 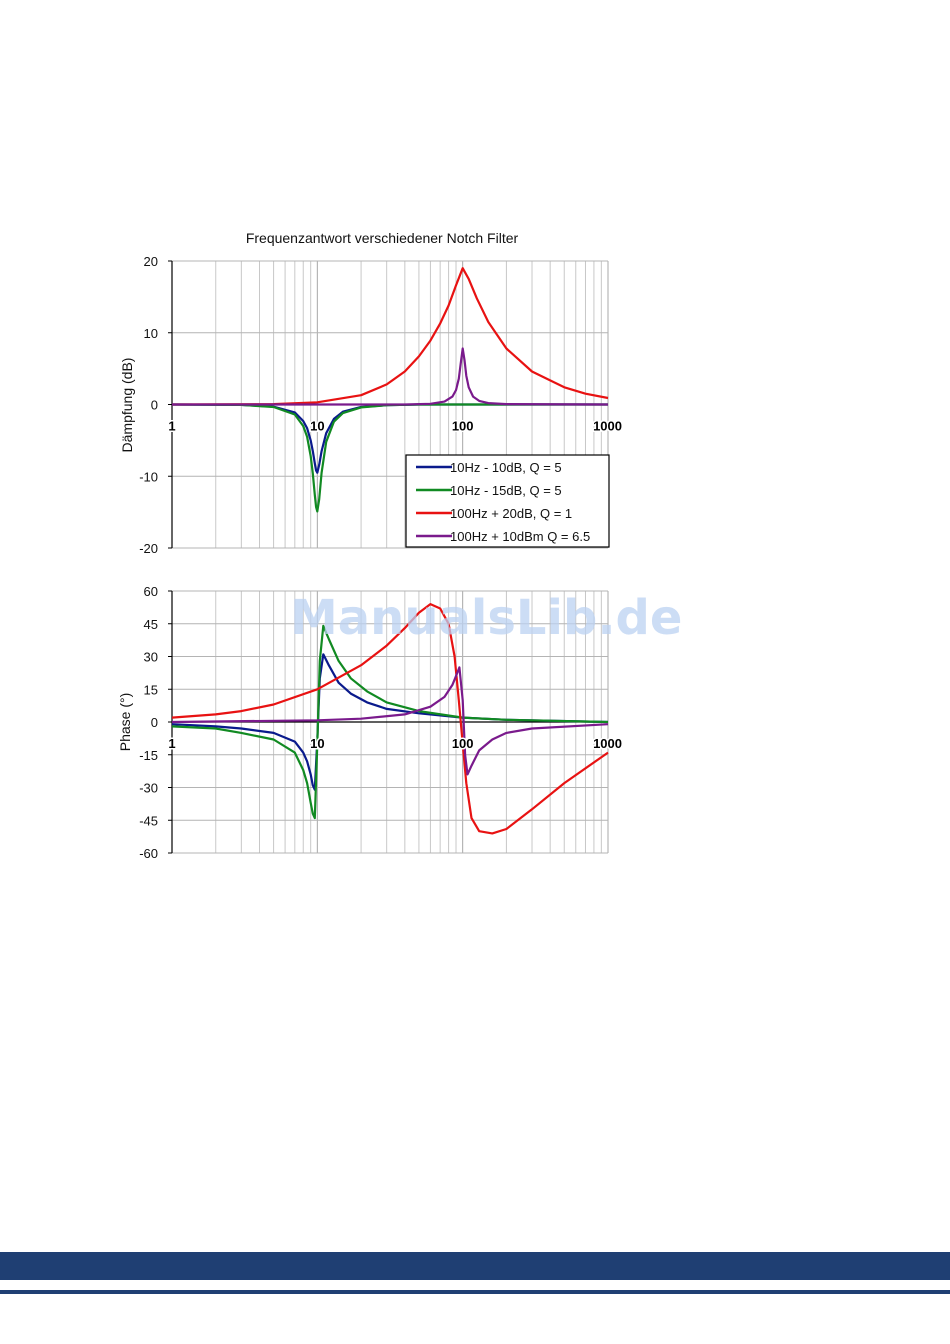 I want to click on phase-y-axis-label: Phase (°), so click(x=125, y=722).